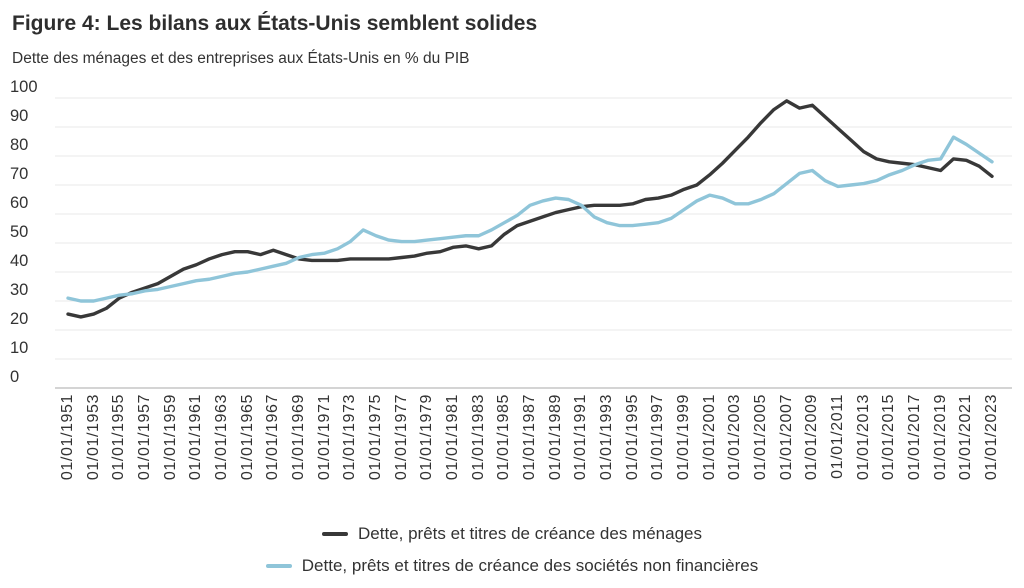  Describe the element at coordinates (19, 232) in the screenshot. I see `y-tick-label: 50` at that location.